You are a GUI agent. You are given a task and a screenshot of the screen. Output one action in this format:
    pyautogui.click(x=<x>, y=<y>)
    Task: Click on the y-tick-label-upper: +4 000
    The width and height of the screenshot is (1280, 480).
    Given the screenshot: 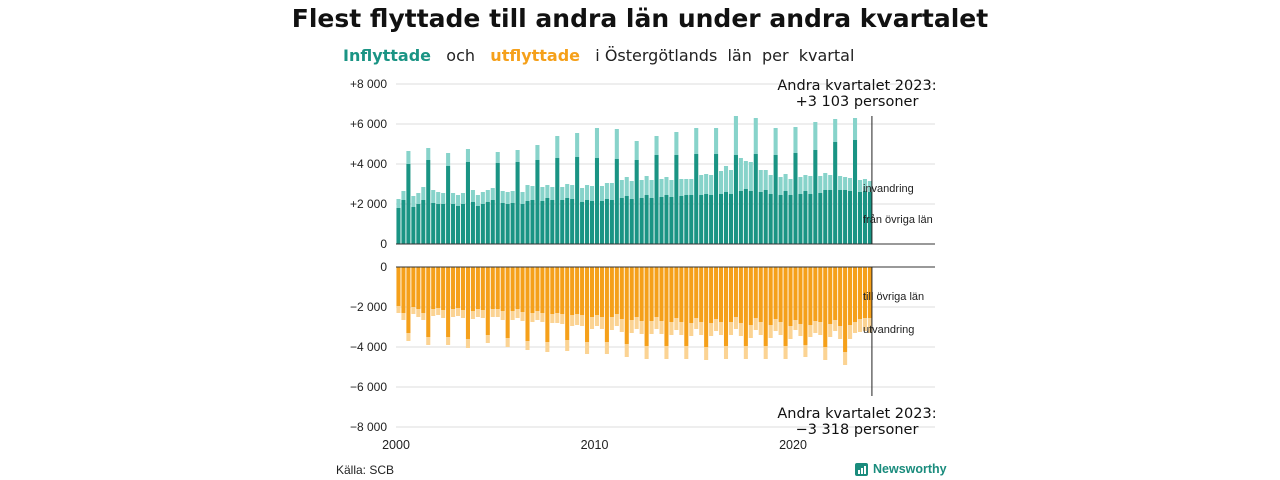 What is the action you would take?
    pyautogui.click(x=368, y=164)
    